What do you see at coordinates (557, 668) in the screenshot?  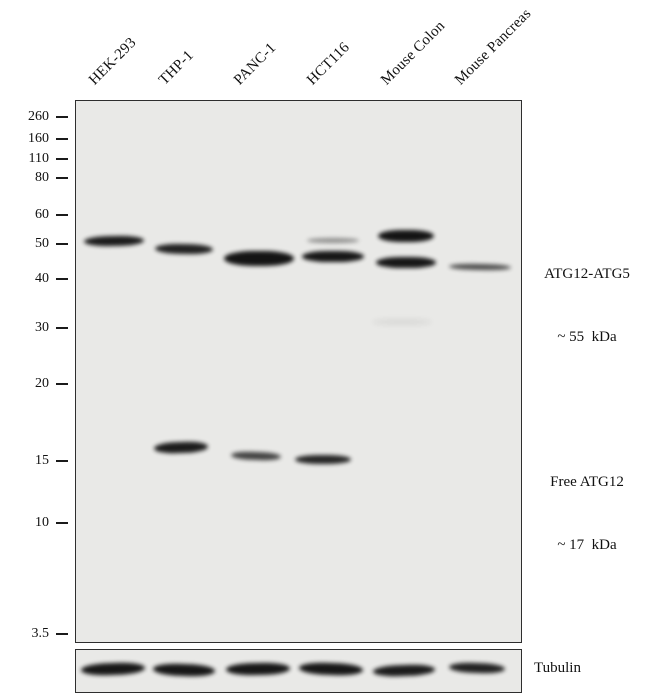 I see `tubulin-label: Tubulin` at bounding box center [557, 668].